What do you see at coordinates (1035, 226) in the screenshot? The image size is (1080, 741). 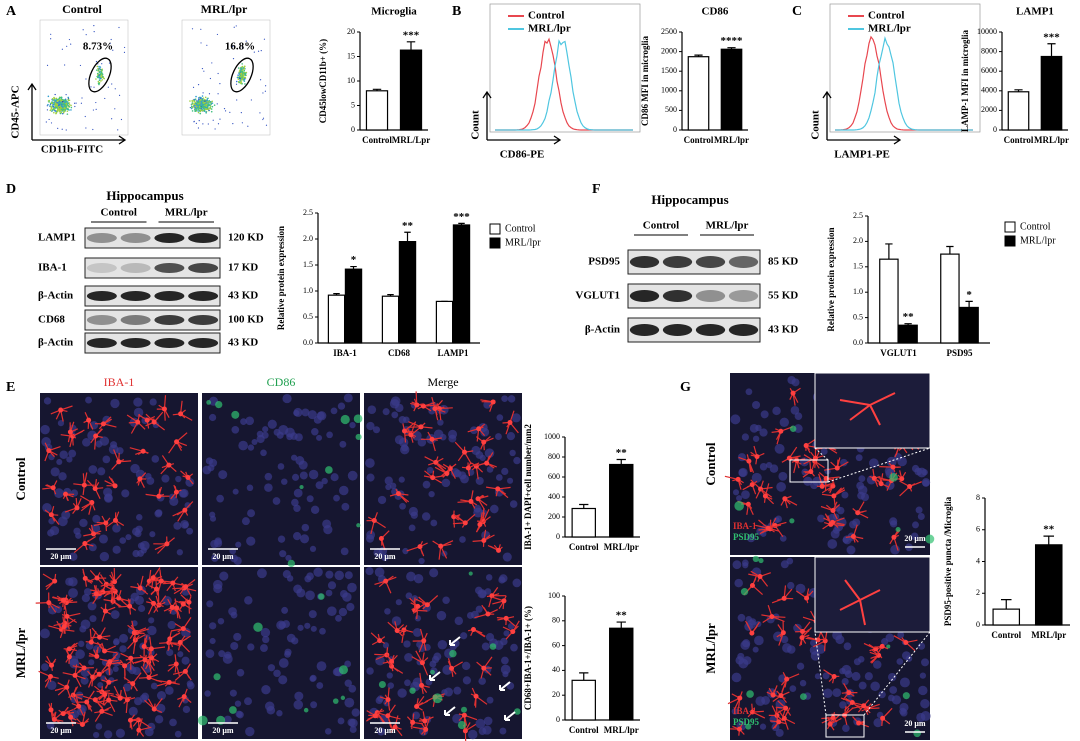 I see `legend-label: Control` at bounding box center [1035, 226].